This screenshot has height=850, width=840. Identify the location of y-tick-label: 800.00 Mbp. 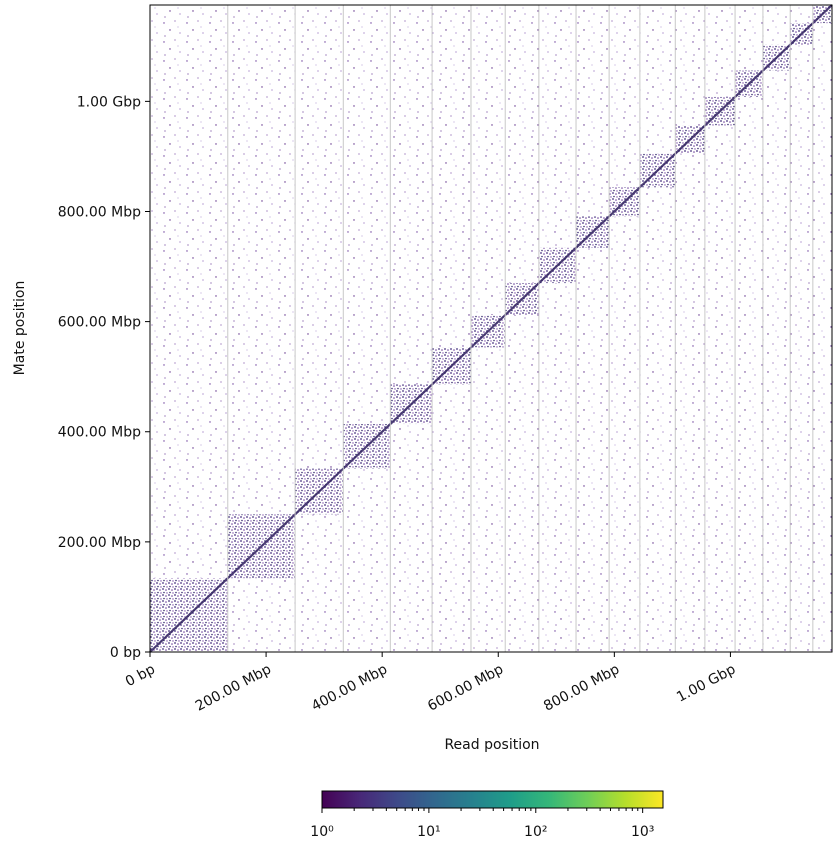
(99, 212).